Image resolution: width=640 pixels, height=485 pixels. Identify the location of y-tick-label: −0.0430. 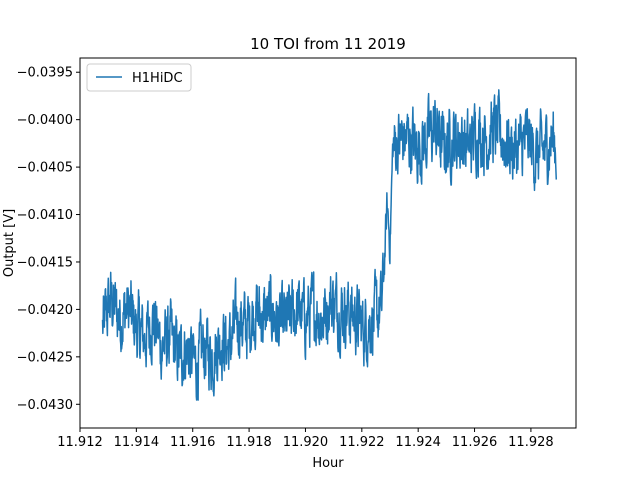
(45, 405).